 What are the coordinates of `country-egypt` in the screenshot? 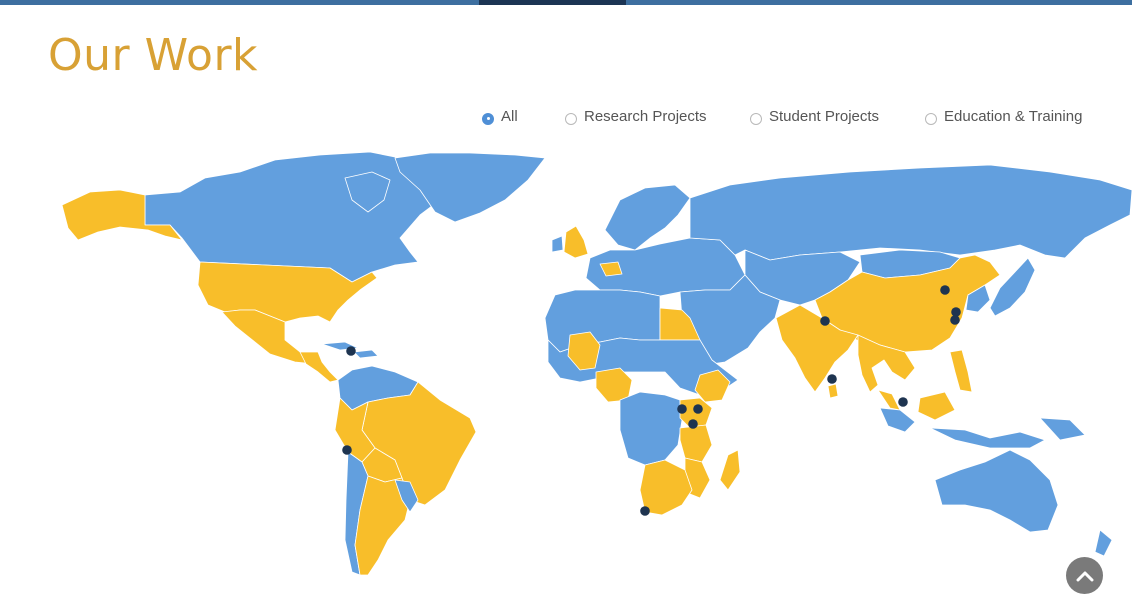 It's located at (680, 324).